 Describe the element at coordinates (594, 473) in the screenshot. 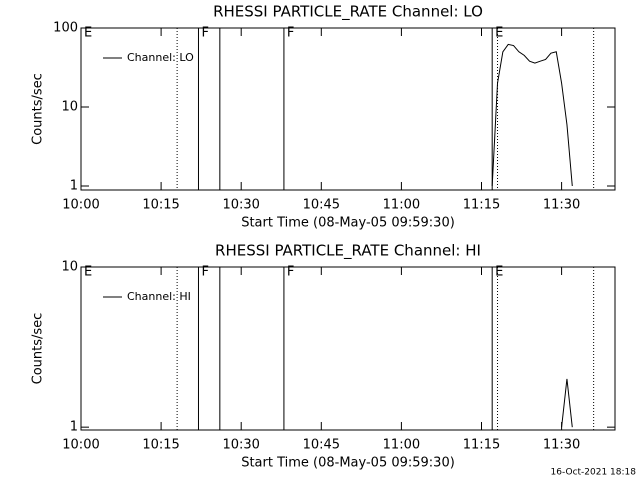

I see `footer: 16-Oct-2021 18:18` at that location.